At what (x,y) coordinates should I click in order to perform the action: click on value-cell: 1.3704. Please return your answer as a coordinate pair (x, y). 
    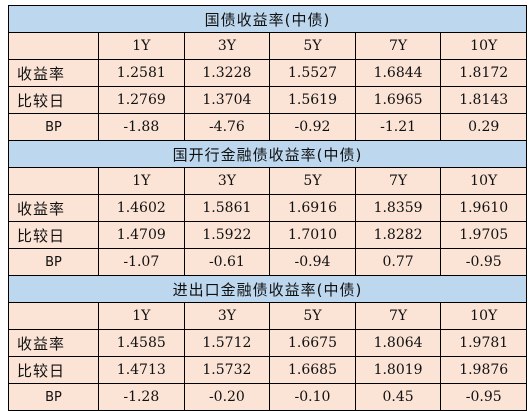
    Looking at the image, I should click on (227, 100).